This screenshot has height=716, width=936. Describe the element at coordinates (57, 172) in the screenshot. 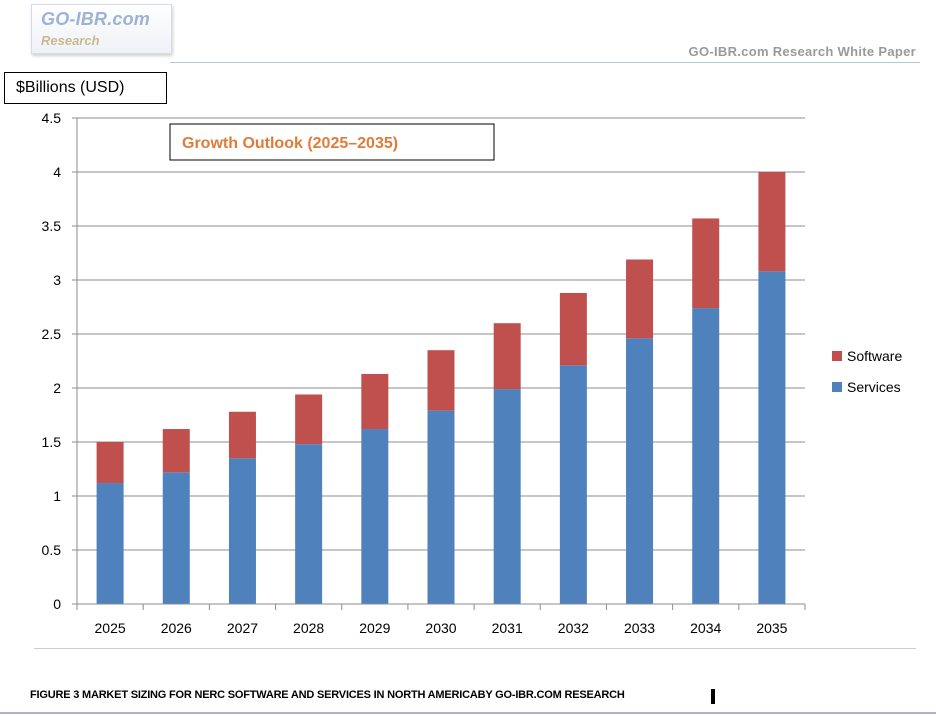

I see `y-tick-label: 4` at that location.